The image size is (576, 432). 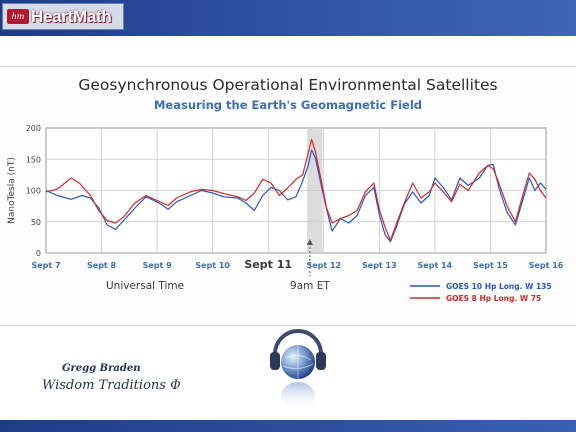 What do you see at coordinates (310, 286) in the screenshot?
I see `annotation-label: 9am ET` at bounding box center [310, 286].